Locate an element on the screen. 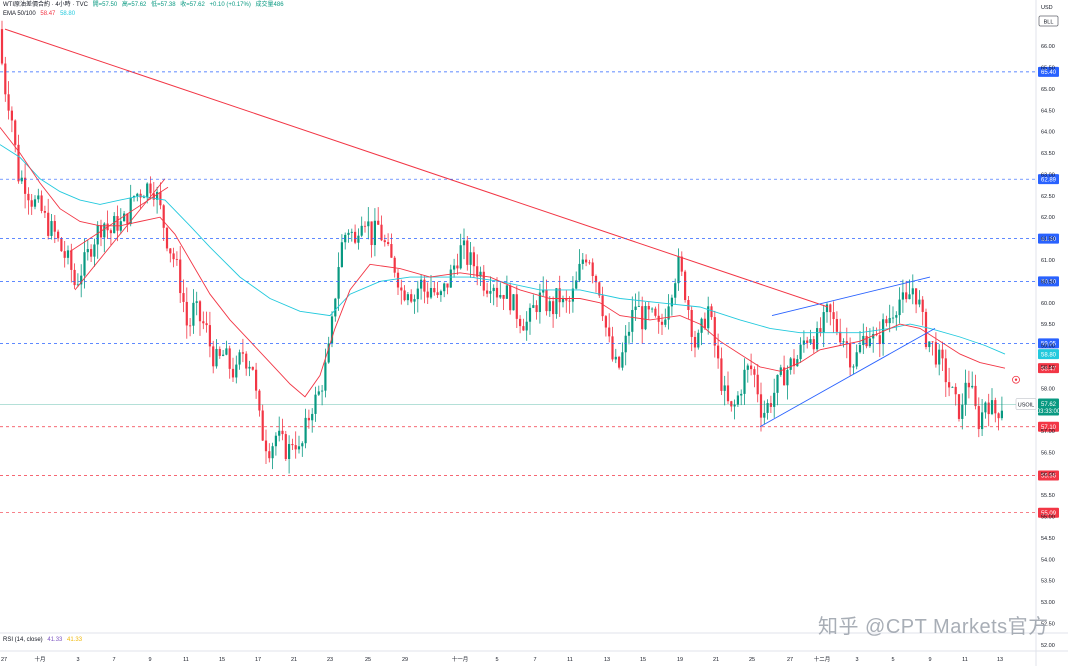 The width and height of the screenshot is (1068, 666). rising-wedge-line is located at coordinates (851, 296).